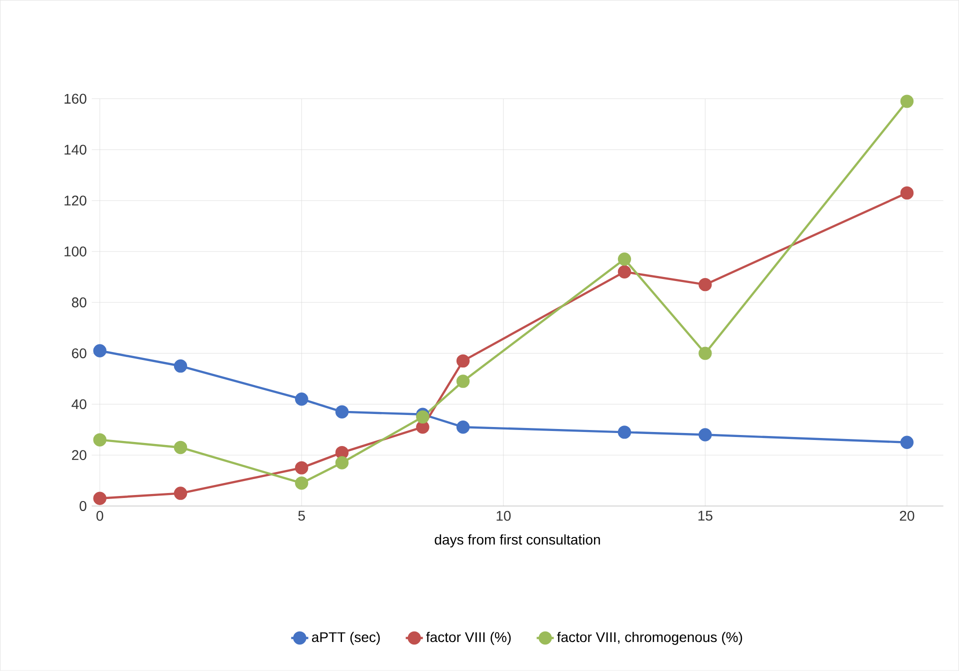  What do you see at coordinates (75, 201) in the screenshot?
I see `y-tick-label: 120` at bounding box center [75, 201].